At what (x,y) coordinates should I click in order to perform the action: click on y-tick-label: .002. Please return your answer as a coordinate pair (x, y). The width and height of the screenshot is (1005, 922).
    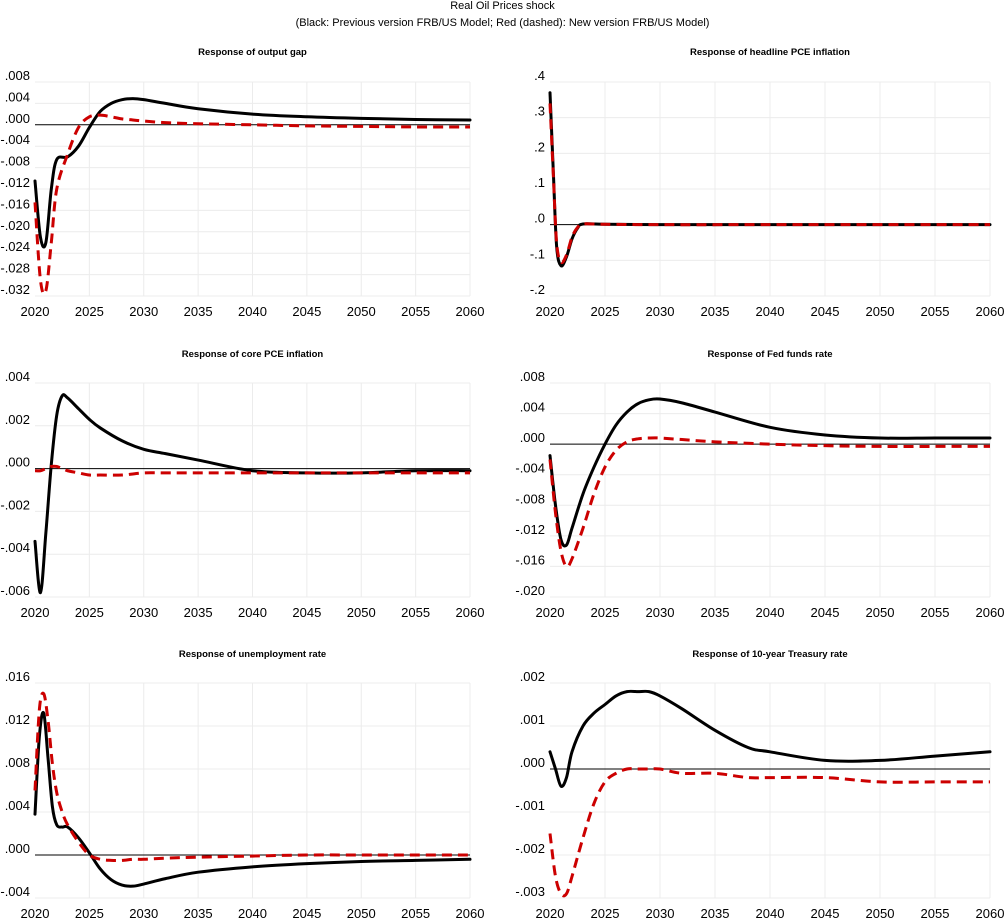
    Looking at the image, I should click on (17, 419).